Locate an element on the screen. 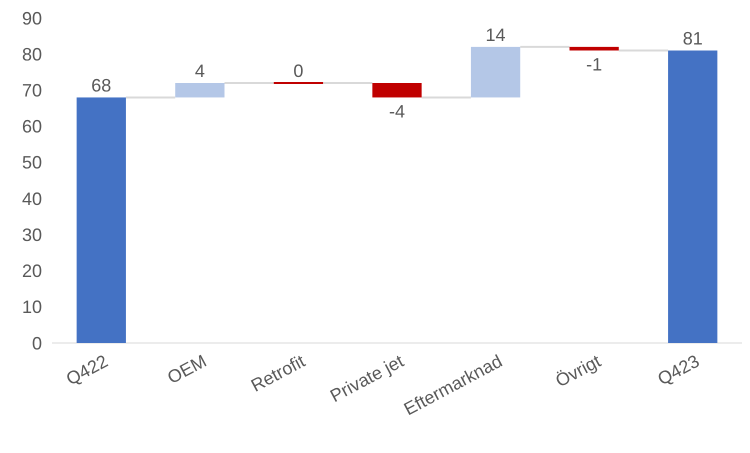 The height and width of the screenshot is (453, 750). data-label: 68 is located at coordinates (101, 85).